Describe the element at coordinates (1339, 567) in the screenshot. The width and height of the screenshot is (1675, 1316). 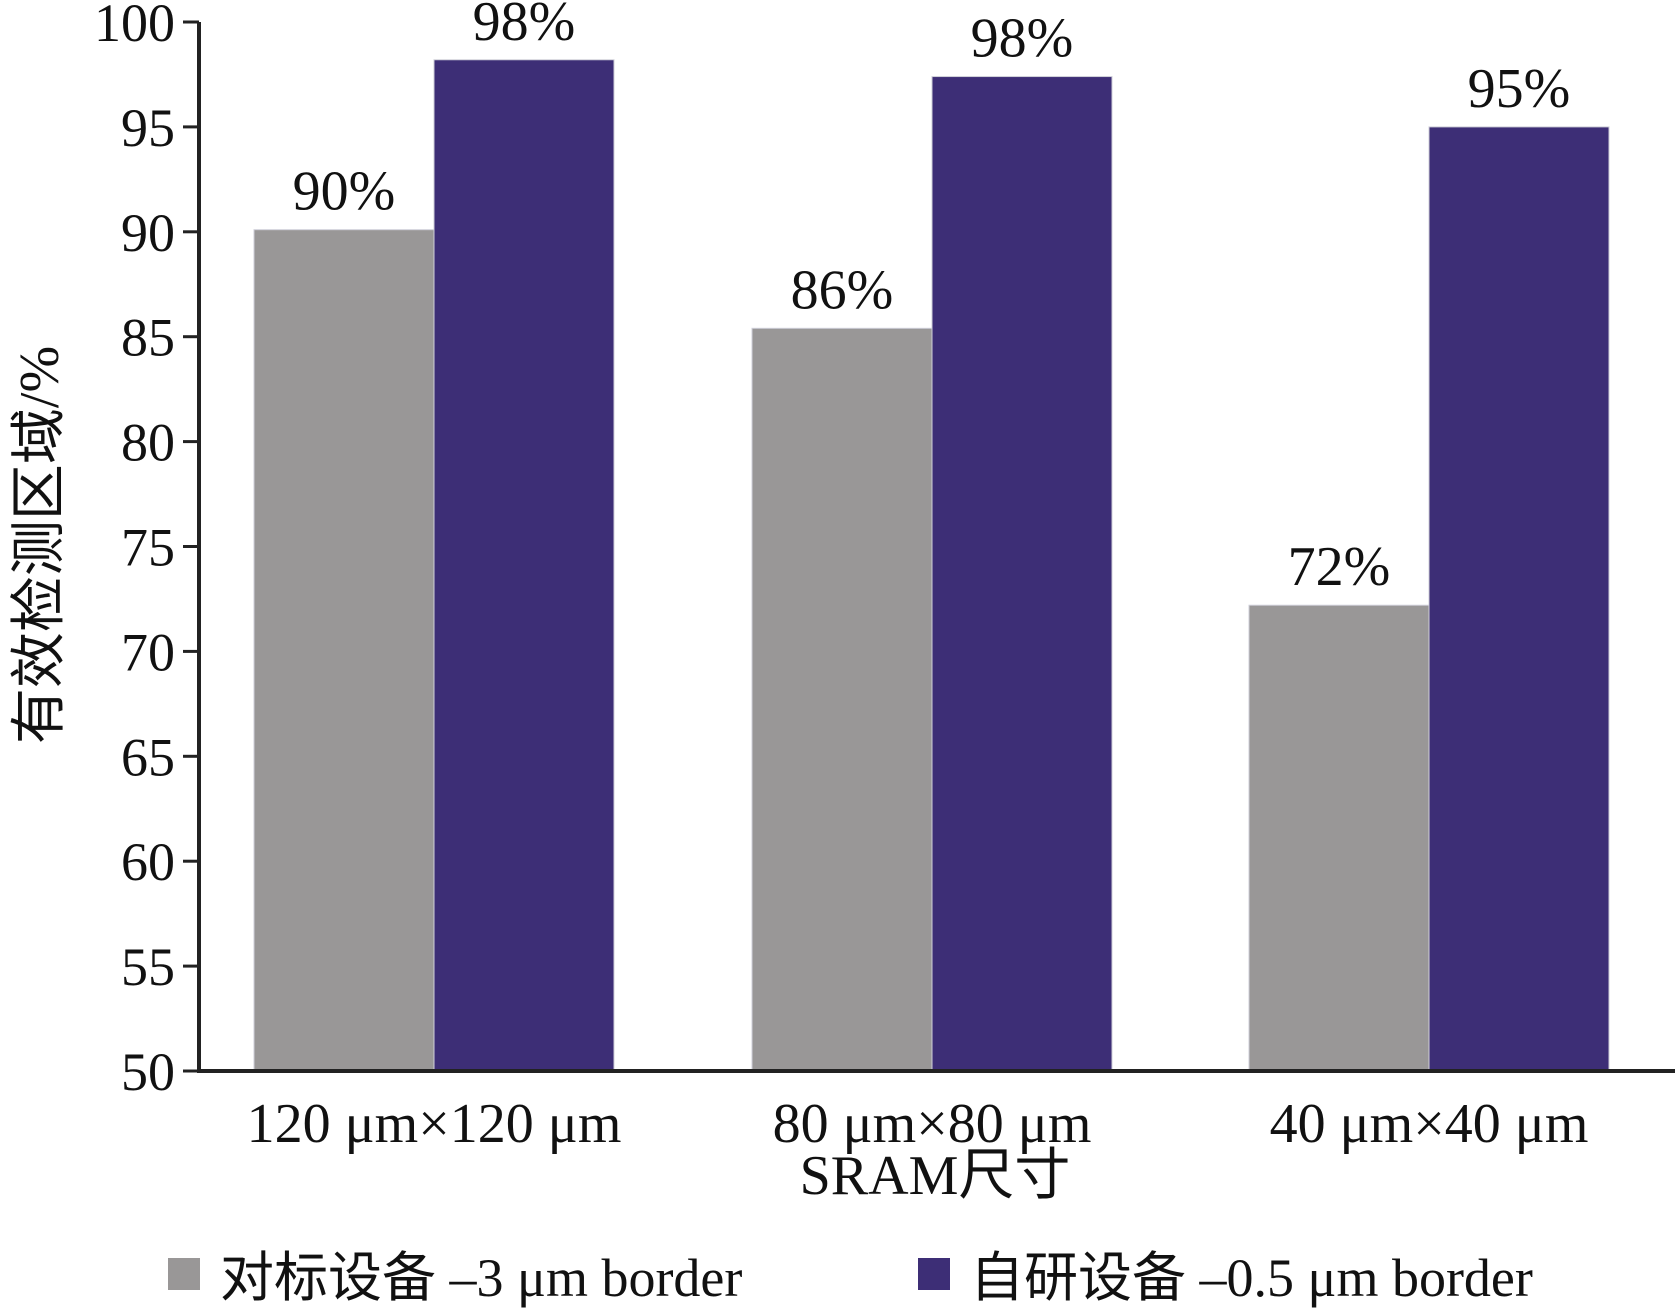
I see `data-label-2-series-0: 72%` at that location.